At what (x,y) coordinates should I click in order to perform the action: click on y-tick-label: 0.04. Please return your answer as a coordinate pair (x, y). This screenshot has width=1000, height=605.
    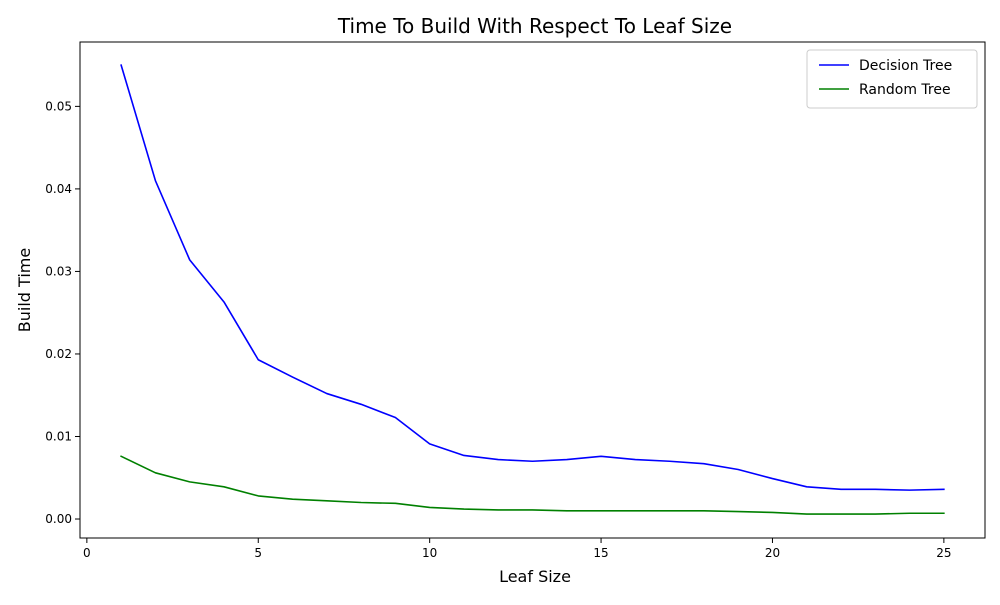
    Looking at the image, I should click on (58, 189).